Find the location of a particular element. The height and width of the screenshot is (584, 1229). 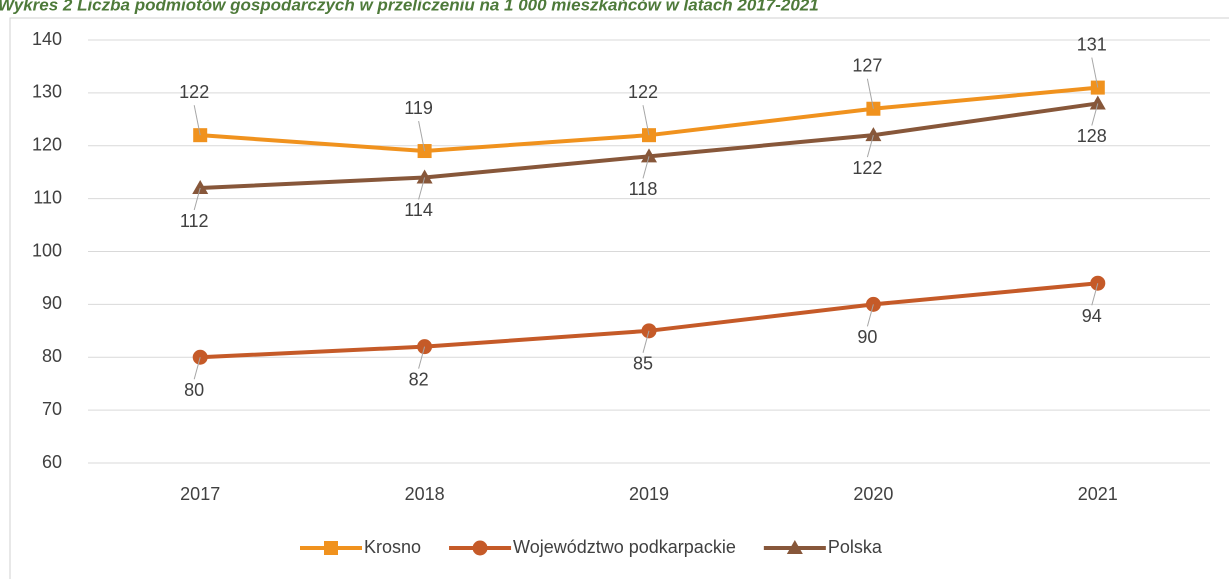

y-tick-label: 140 is located at coordinates (47, 39).